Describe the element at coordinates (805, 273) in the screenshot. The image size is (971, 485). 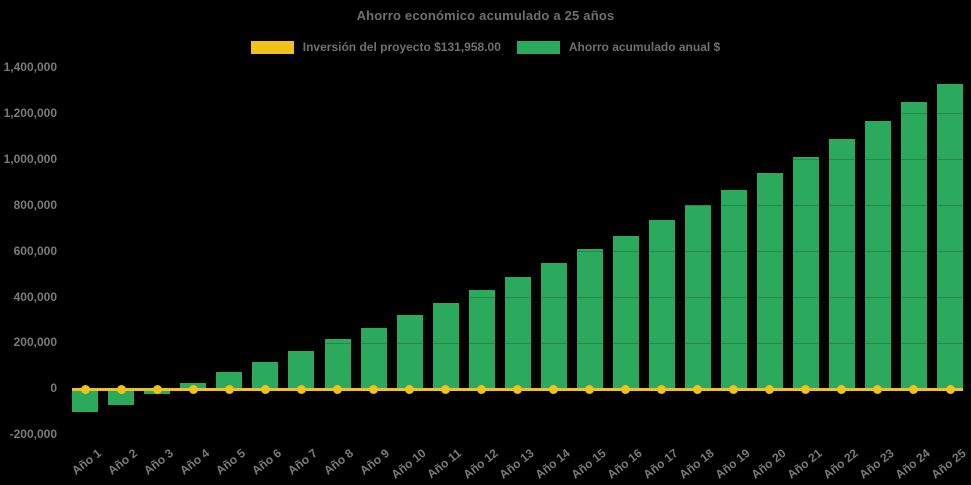
I see `bar-año-21` at that location.